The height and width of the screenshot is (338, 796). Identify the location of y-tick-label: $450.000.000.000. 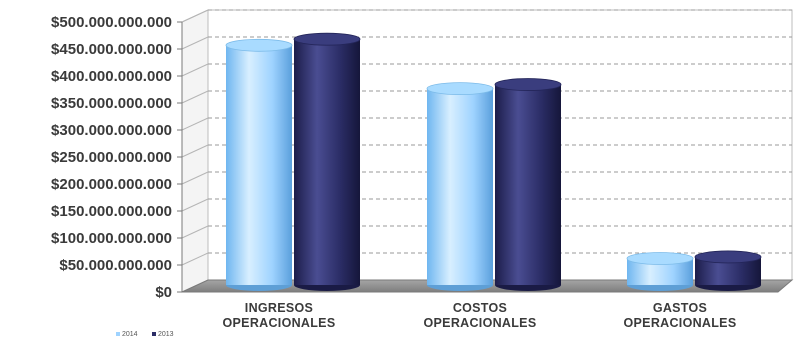
(111, 49).